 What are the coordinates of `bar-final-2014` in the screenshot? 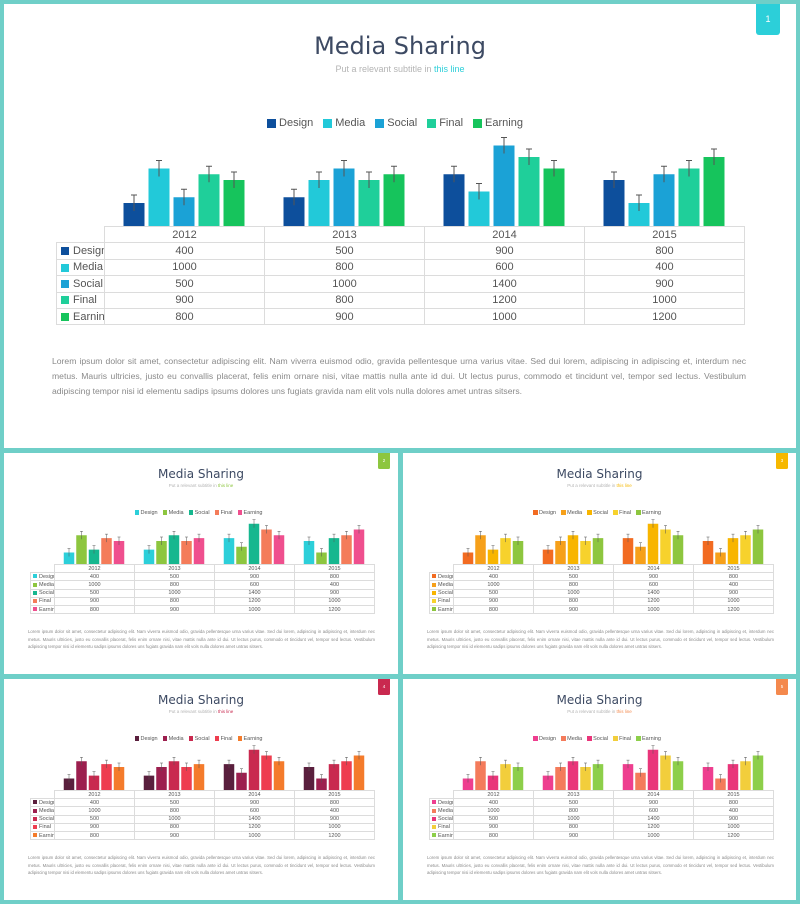 It's located at (266, 546).